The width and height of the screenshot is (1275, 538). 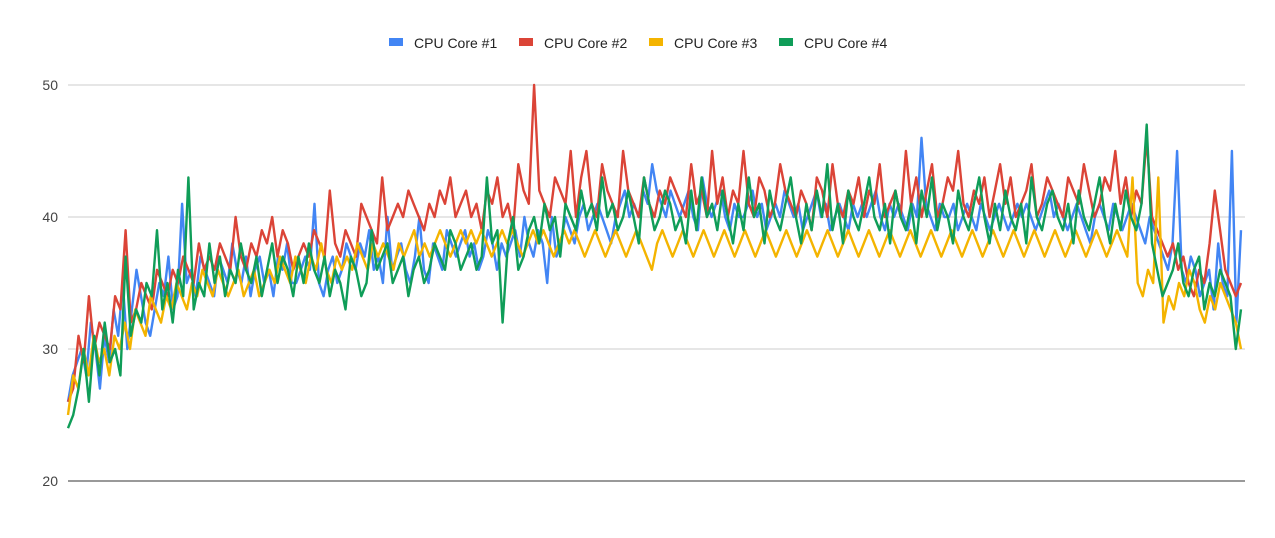 I want to click on legend-item: CPU Core #2, so click(x=573, y=43).